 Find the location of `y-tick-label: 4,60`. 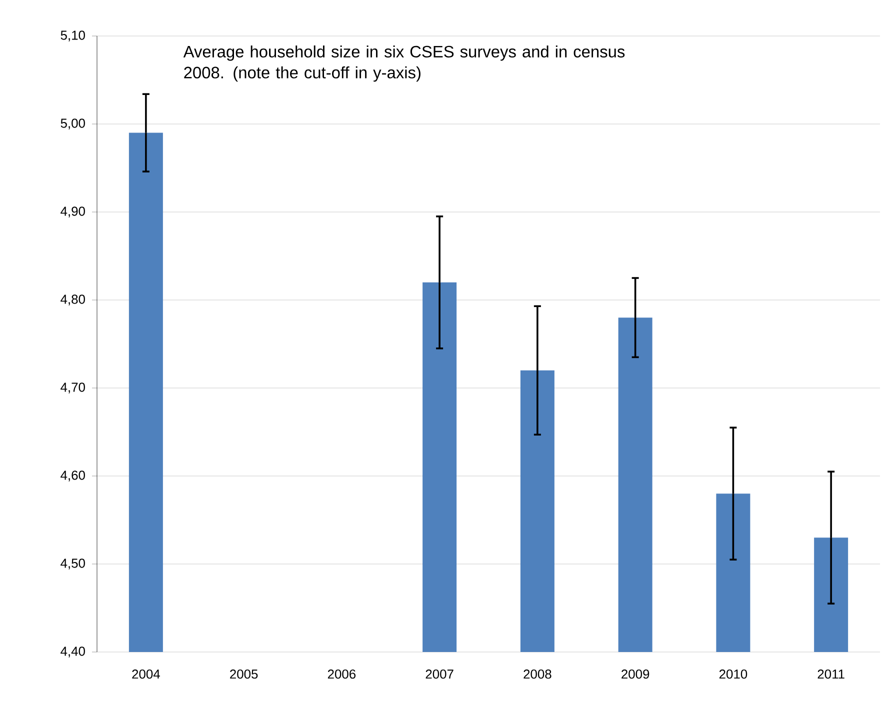

y-tick-label: 4,60 is located at coordinates (72, 476).